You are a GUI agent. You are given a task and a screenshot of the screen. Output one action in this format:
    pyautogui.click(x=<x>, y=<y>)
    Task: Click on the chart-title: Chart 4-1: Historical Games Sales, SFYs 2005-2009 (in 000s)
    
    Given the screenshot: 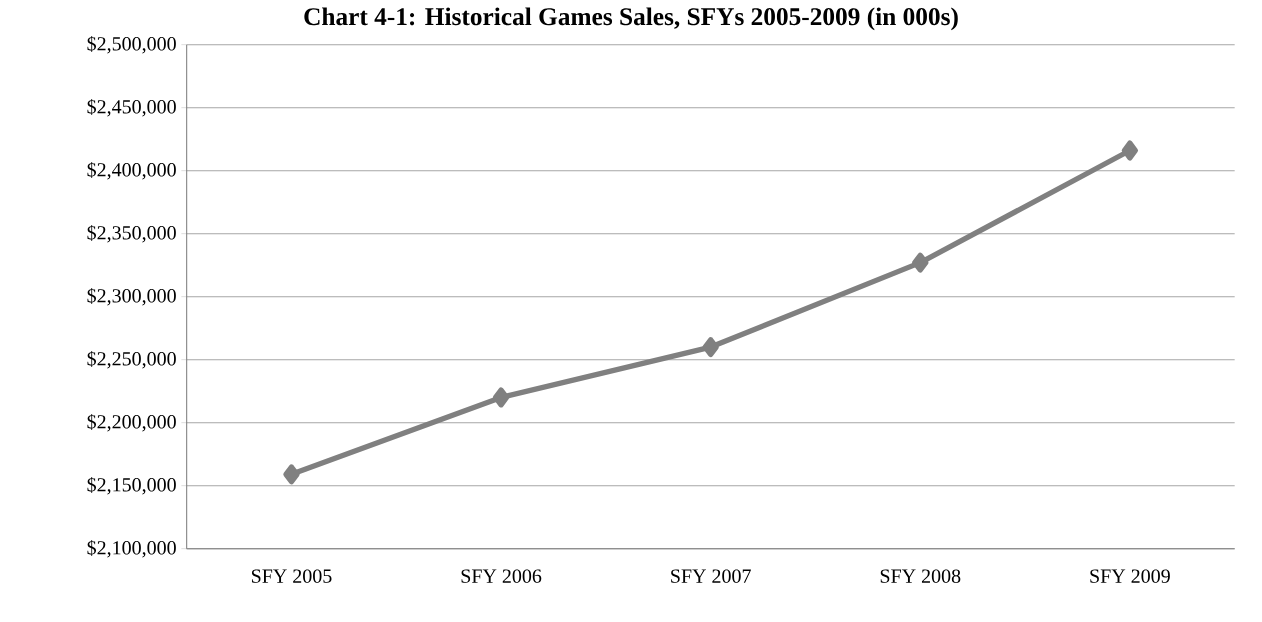 What is the action you would take?
    pyautogui.click(x=631, y=19)
    